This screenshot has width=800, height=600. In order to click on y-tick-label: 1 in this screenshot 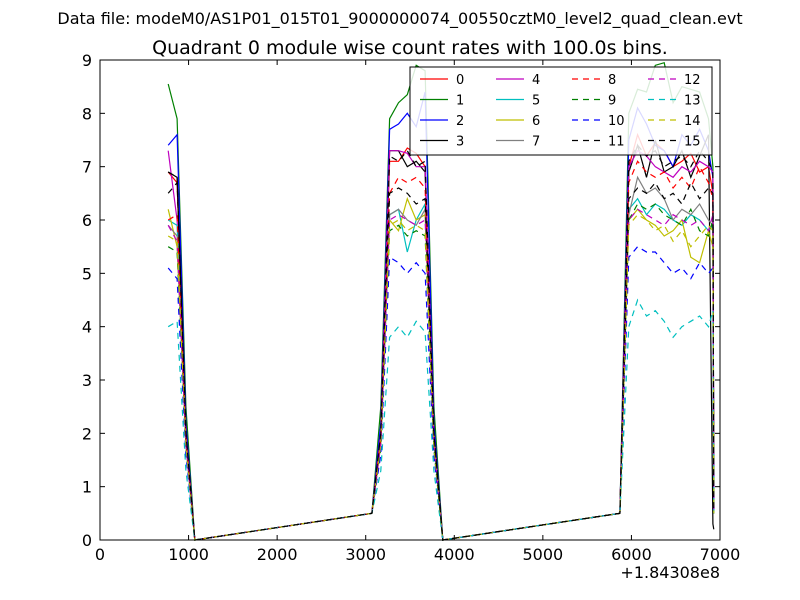, I will do `click(87, 487)`.